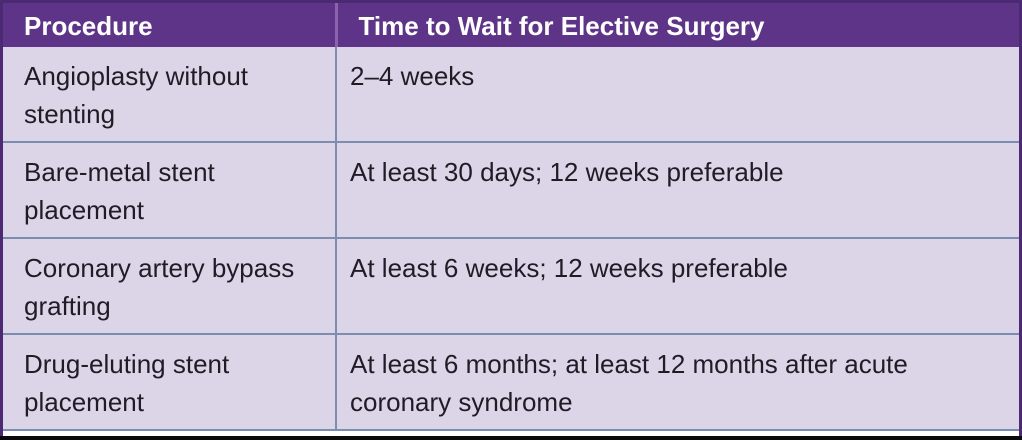  Describe the element at coordinates (511, 438) in the screenshot. I see `bottom-divider-rule` at that location.